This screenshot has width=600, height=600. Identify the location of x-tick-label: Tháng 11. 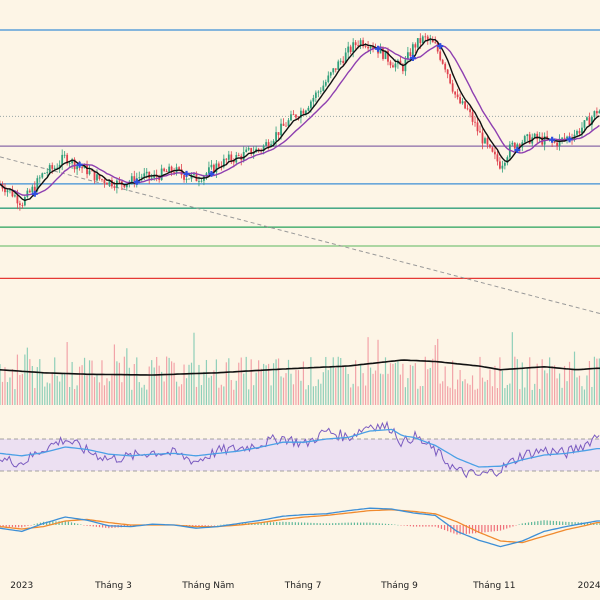
(493, 586).